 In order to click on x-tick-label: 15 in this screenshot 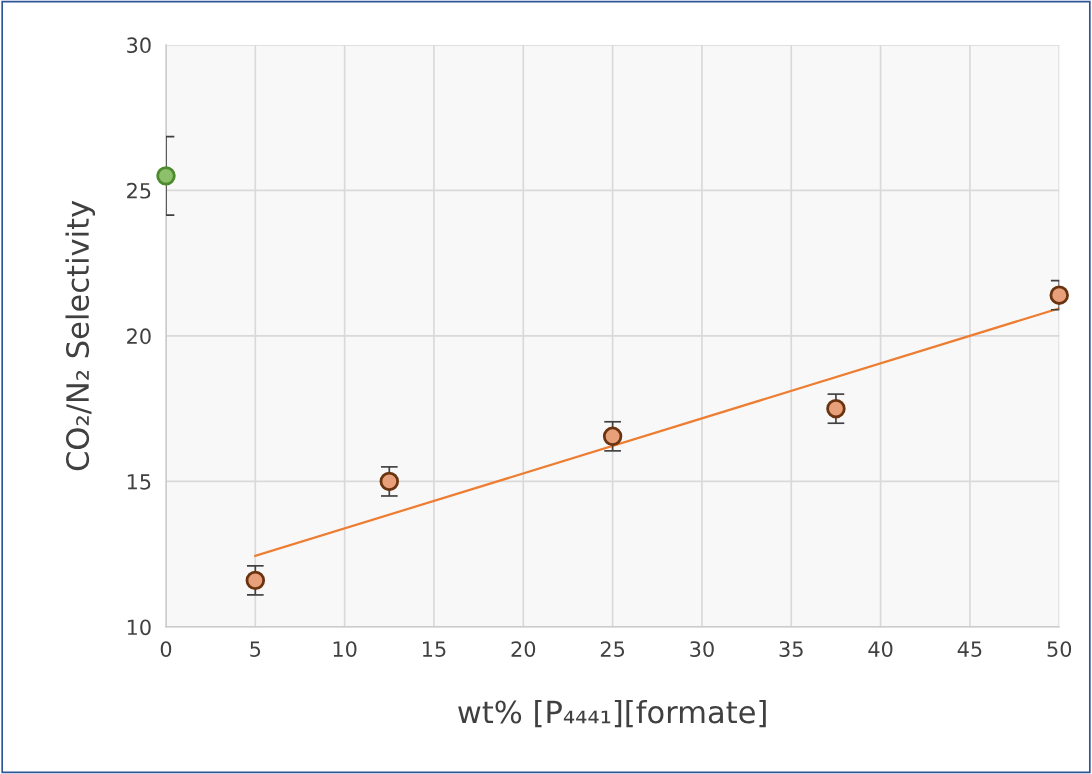, I will do `click(434, 649)`.